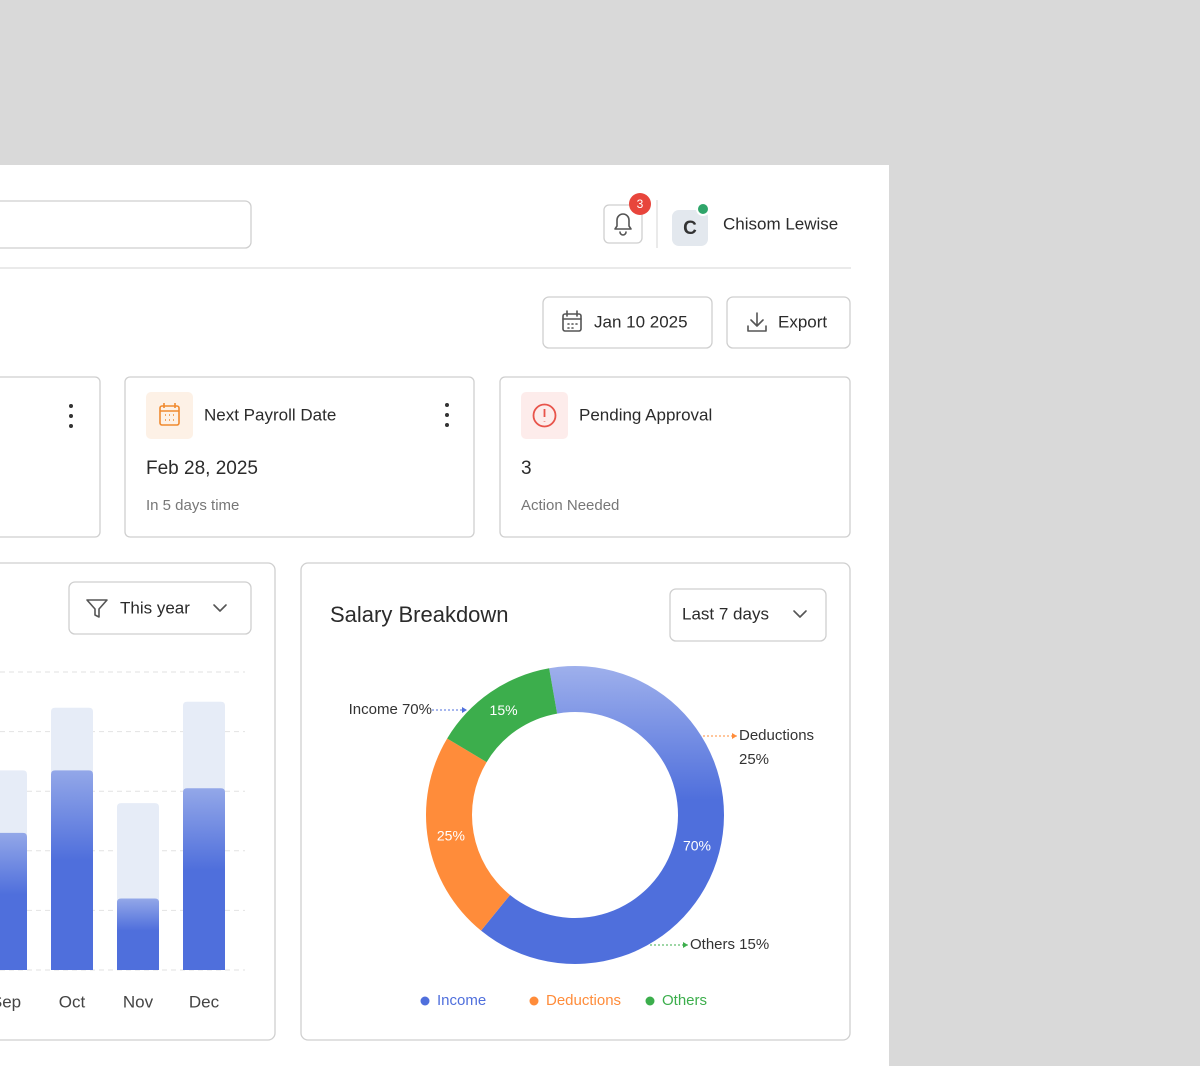  I want to click on x-tick-label: Sep, so click(10, 1001).